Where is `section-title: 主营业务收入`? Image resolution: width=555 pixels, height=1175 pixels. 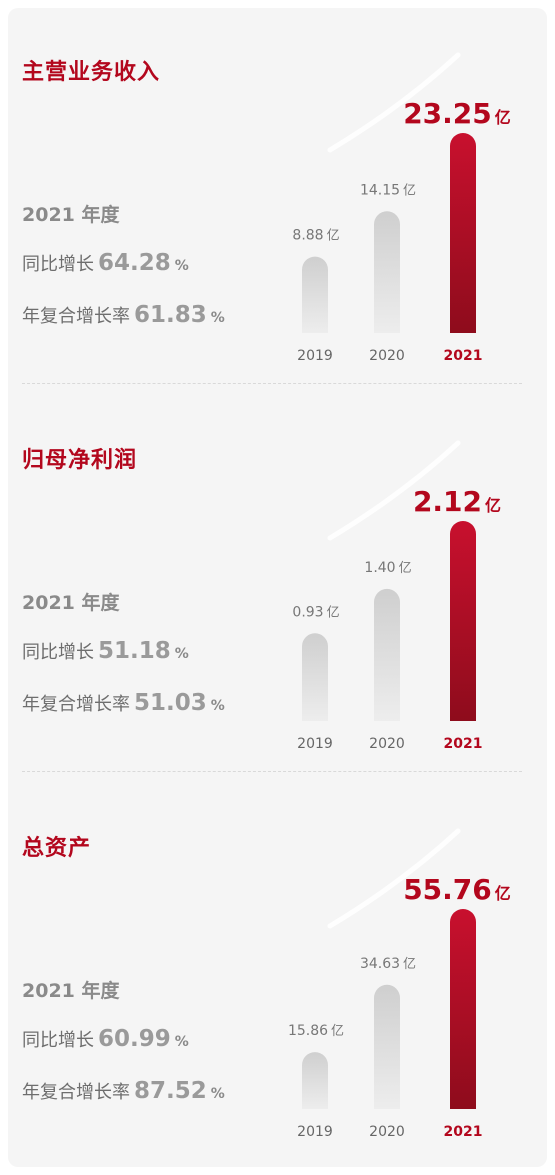 section-title: 主营业务收入 is located at coordinates (91, 72).